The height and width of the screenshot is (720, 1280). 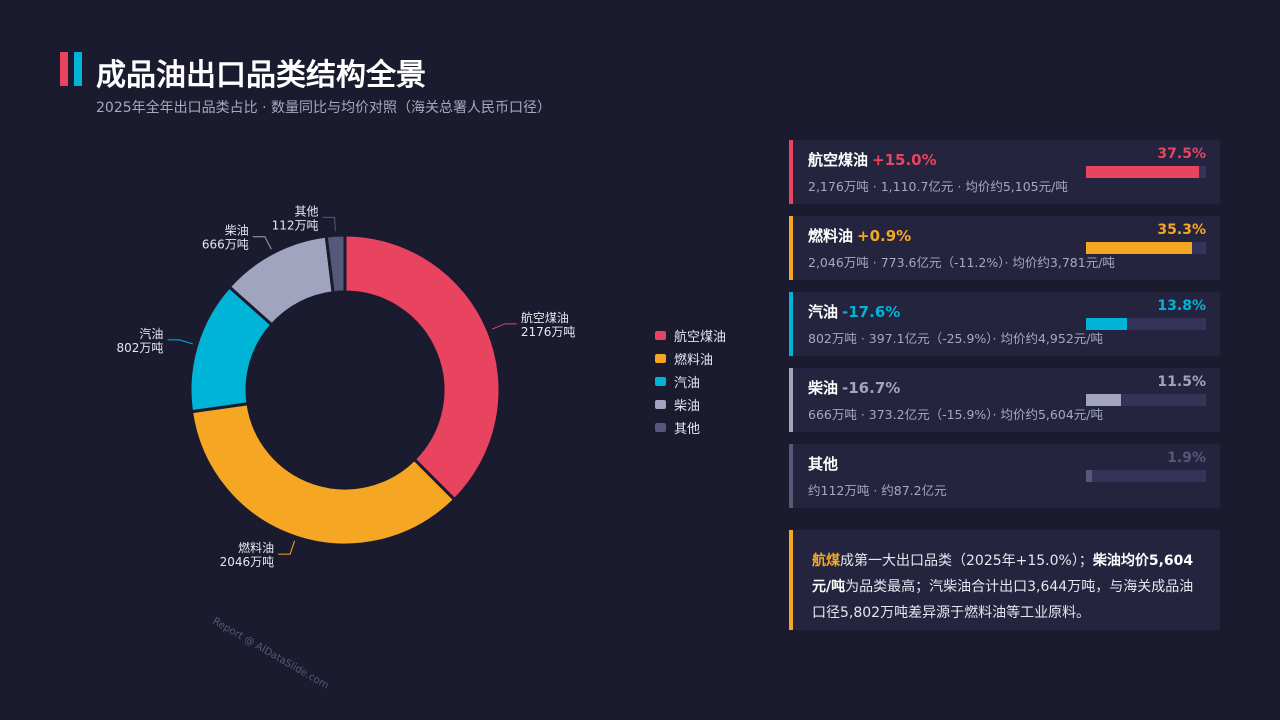 What do you see at coordinates (700, 337) in the screenshot?
I see `legend-label-0: 航空煤油` at bounding box center [700, 337].